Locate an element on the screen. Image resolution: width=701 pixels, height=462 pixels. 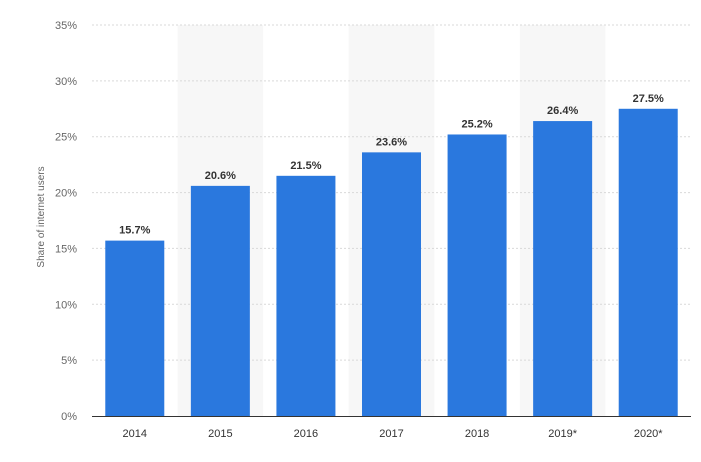
data-label: 23.6% is located at coordinates (391, 142).